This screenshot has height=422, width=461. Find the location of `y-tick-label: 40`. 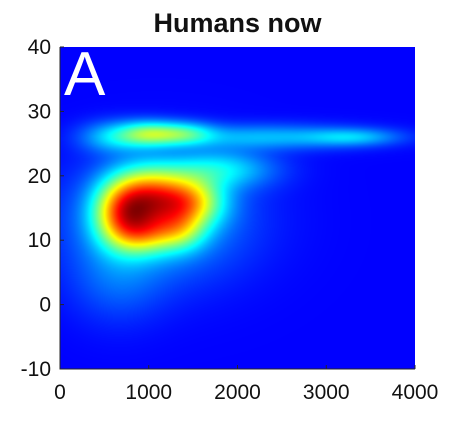

y-tick-label: 40 is located at coordinates (39, 47).